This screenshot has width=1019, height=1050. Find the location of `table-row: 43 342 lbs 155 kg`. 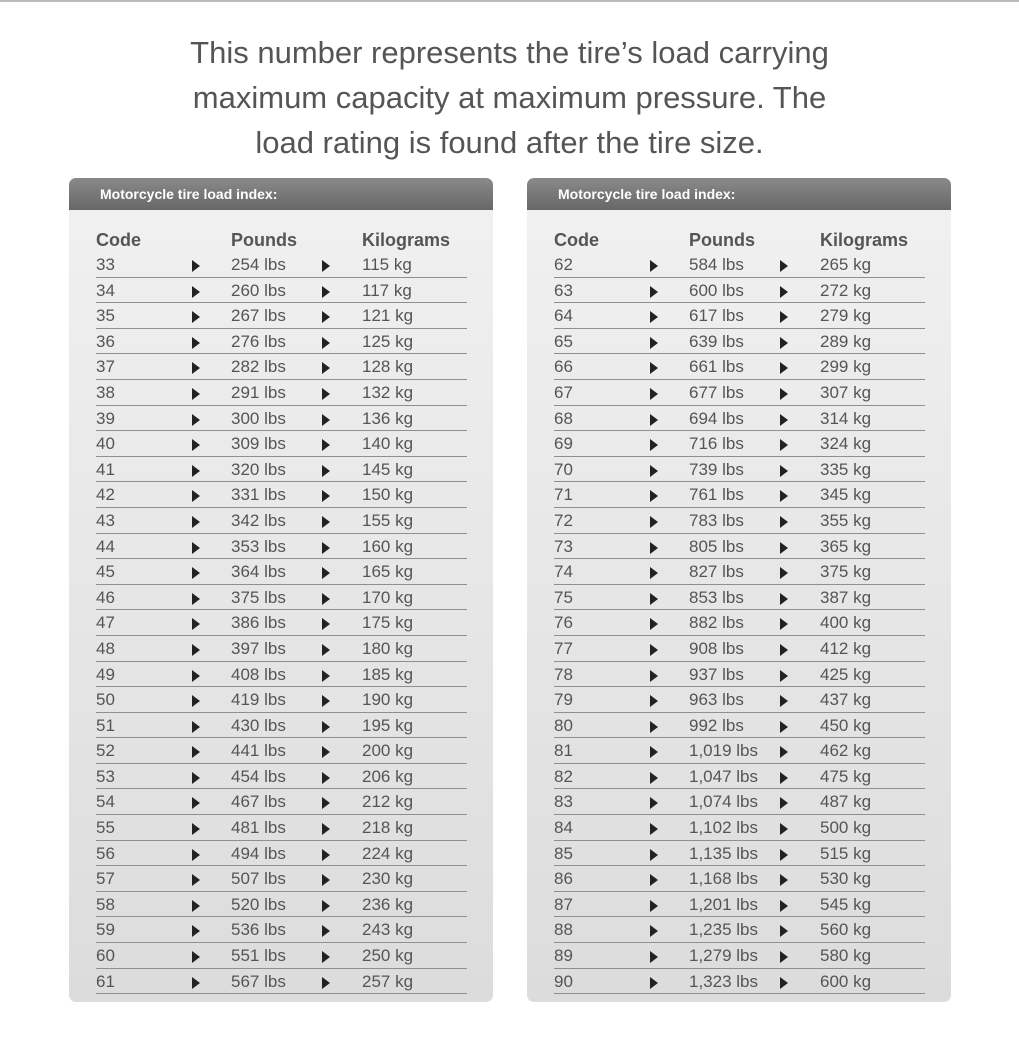

table-row: 43 342 lbs 155 kg is located at coordinates (281, 521).